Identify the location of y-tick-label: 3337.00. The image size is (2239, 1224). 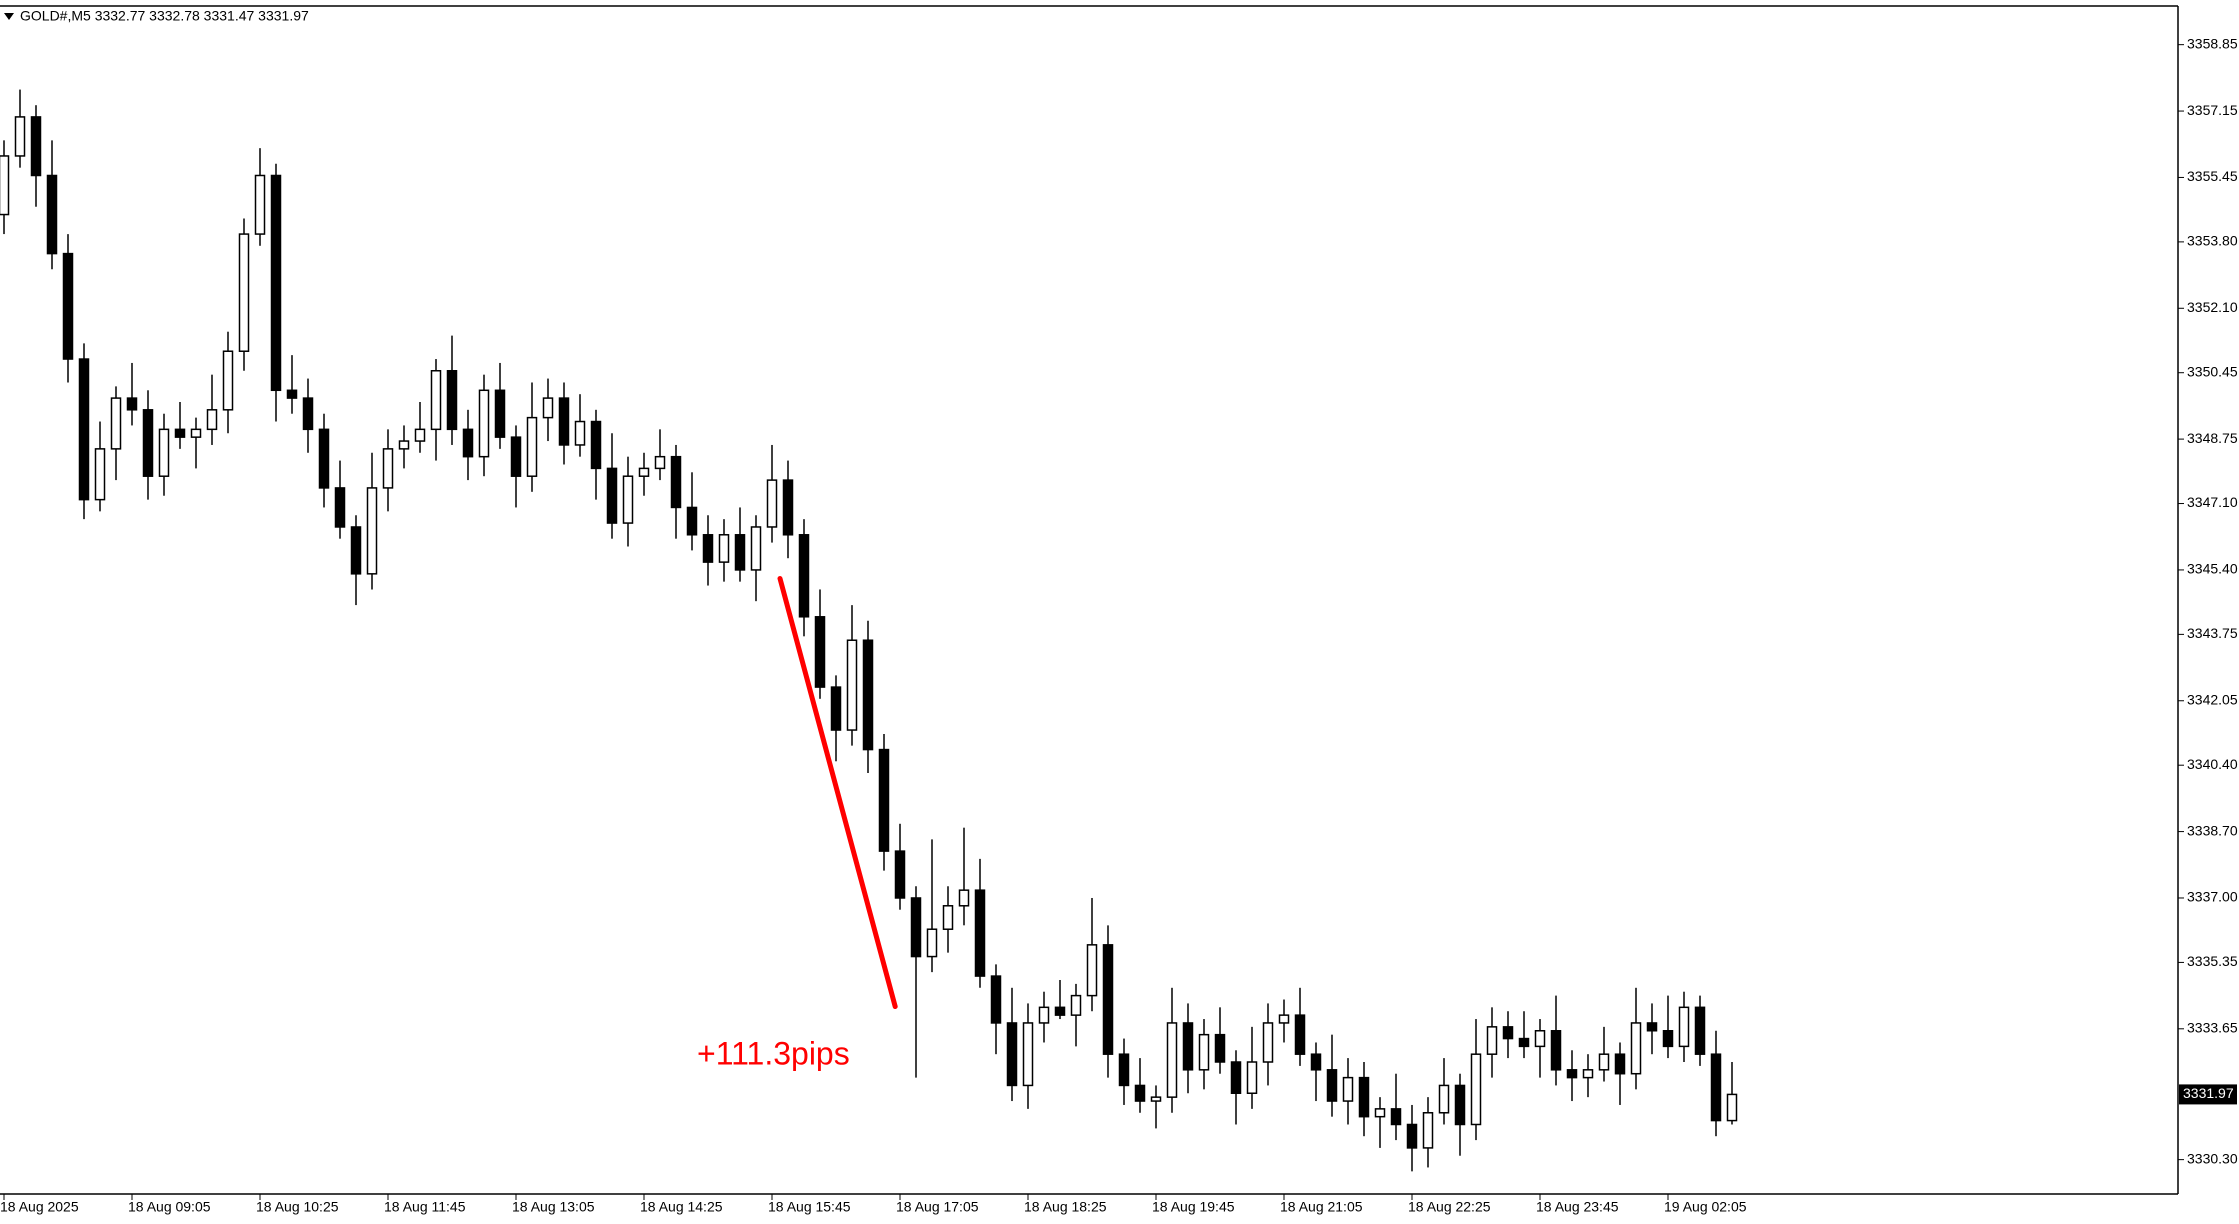
(2212, 897).